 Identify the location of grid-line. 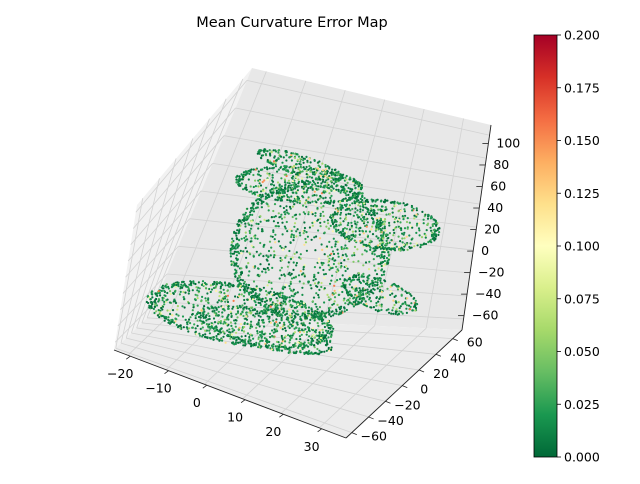
(149, 278).